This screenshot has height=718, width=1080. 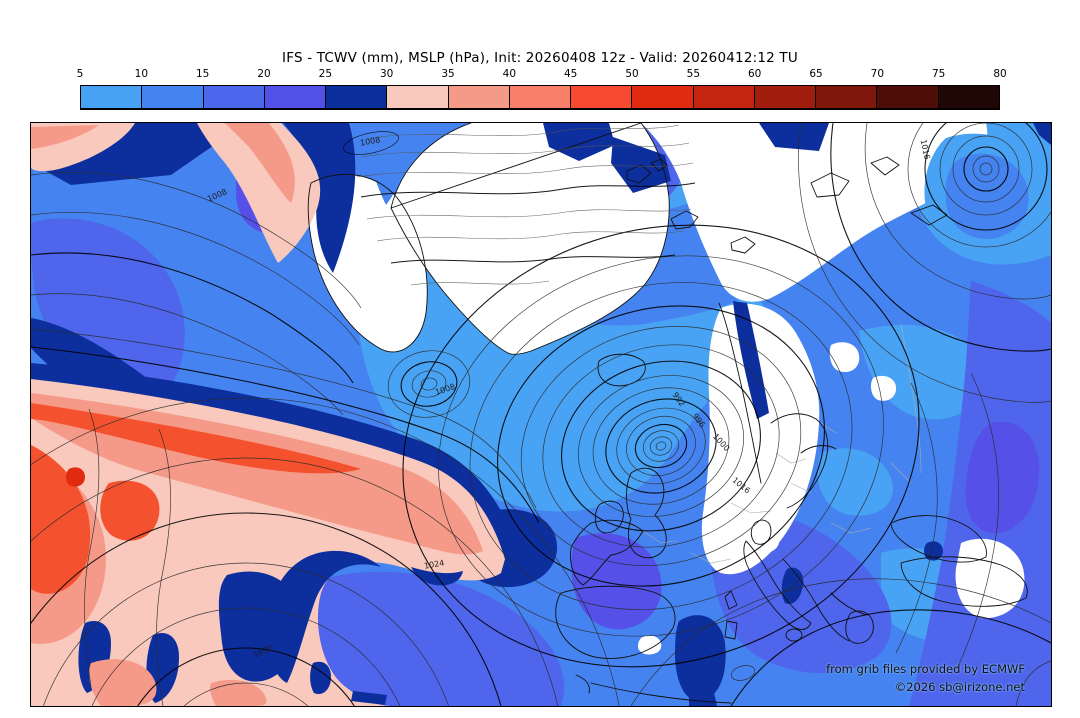 I want to click on colorbar-tick: 35, so click(x=448, y=74).